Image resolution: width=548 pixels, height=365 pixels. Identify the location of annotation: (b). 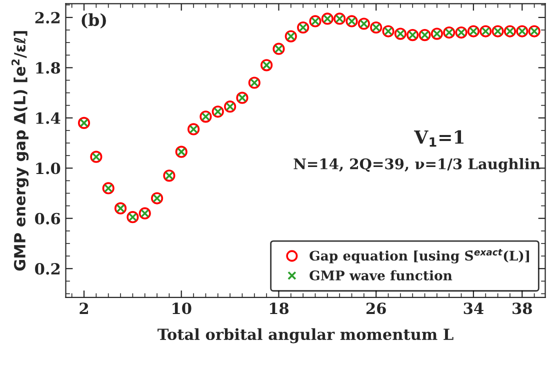
(94, 20).